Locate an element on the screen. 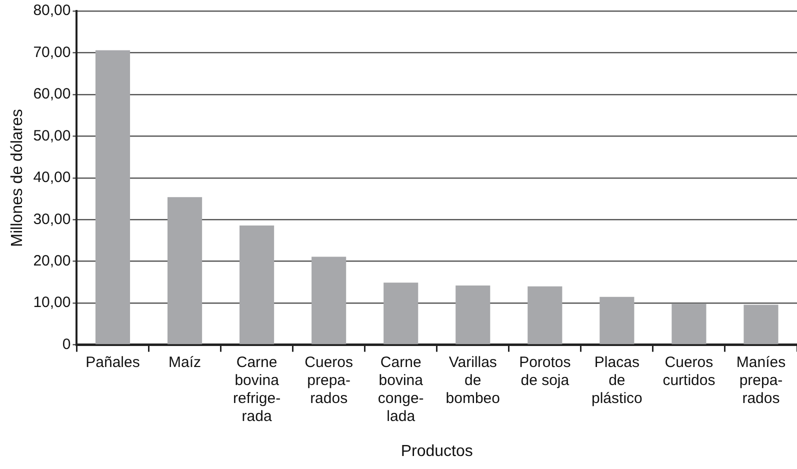  y-tick-label: 40,00 is located at coordinates (52, 177).